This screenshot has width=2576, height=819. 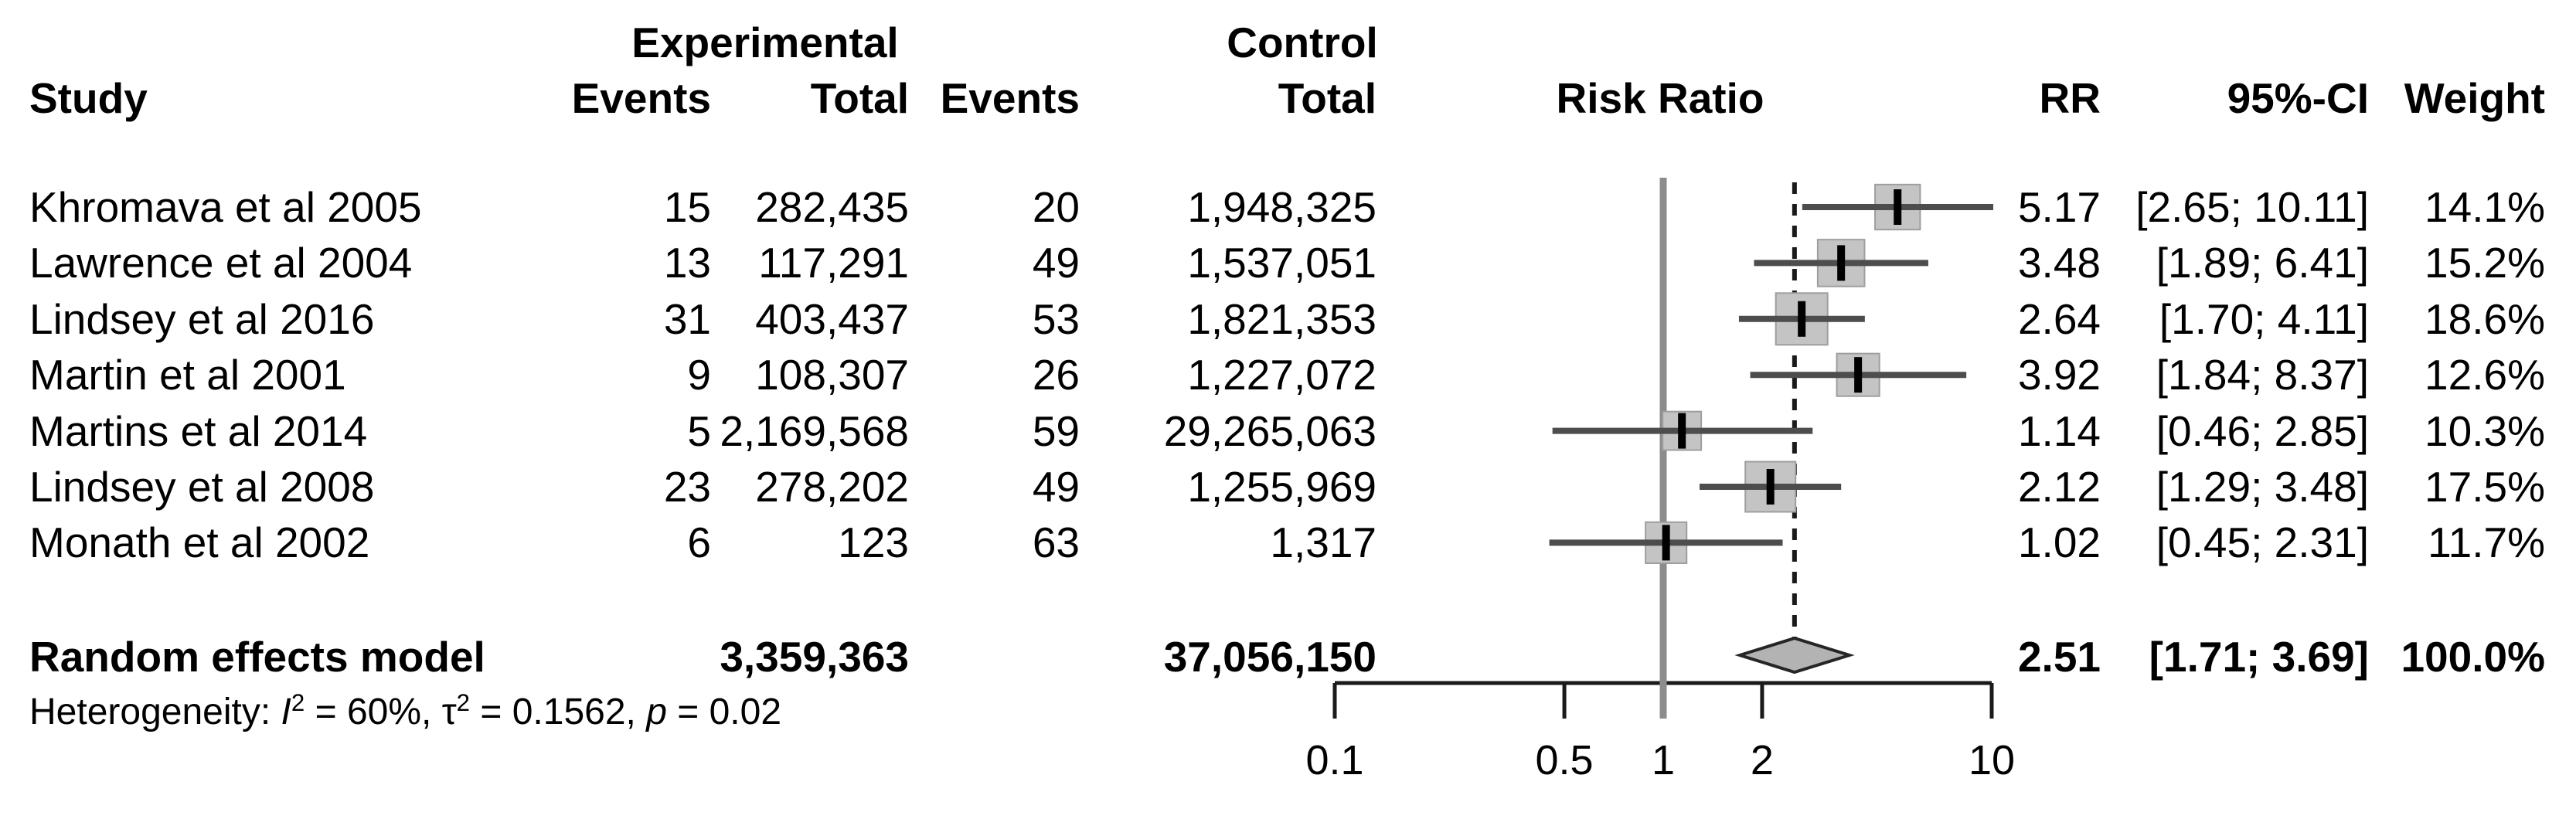 I want to click on experimental-events: 5, so click(x=699, y=430).